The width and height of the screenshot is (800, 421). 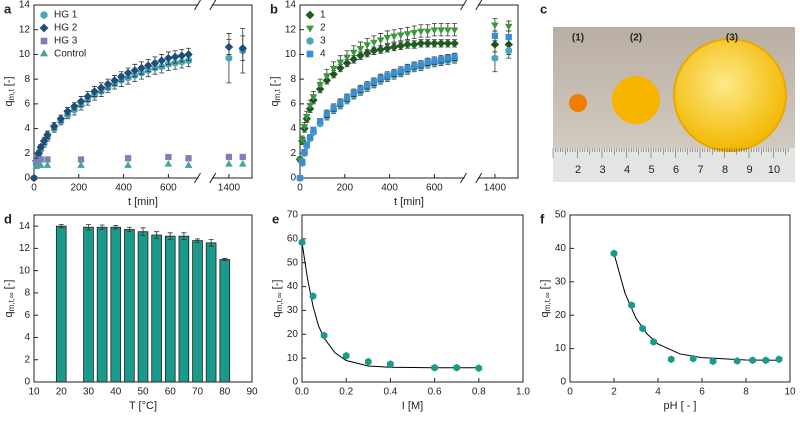 I want to click on x-tick-label: 80, so click(x=225, y=392).